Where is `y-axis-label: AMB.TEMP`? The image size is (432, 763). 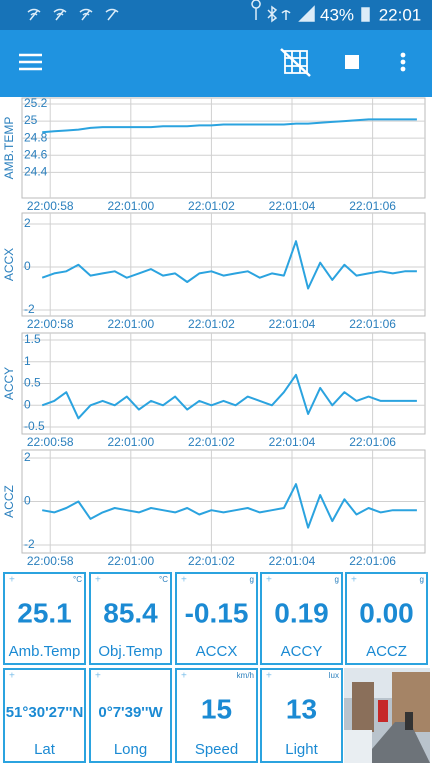 y-axis-label: AMB.TEMP is located at coordinates (9, 148).